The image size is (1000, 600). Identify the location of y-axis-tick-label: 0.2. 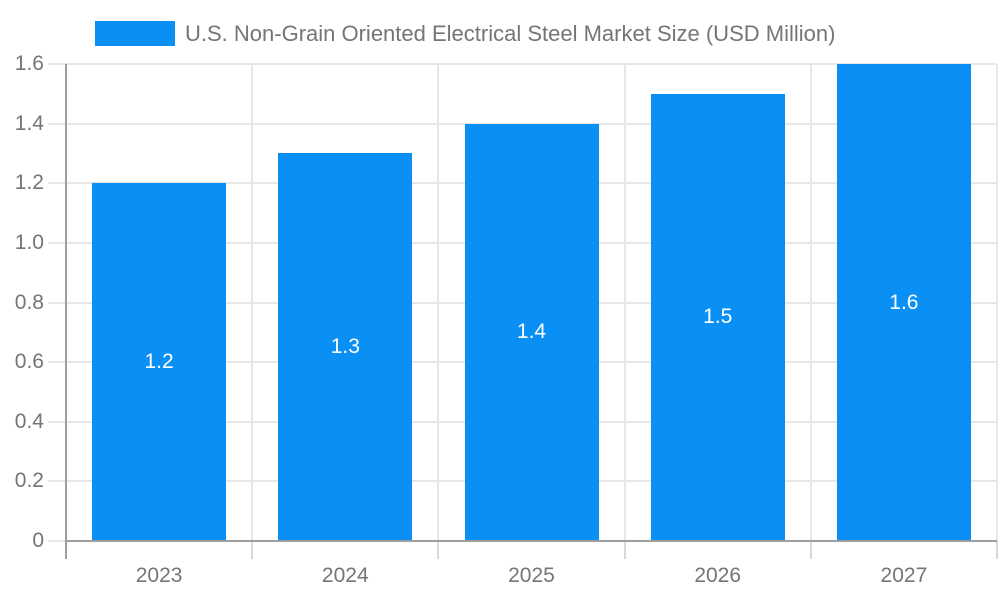
(29, 481).